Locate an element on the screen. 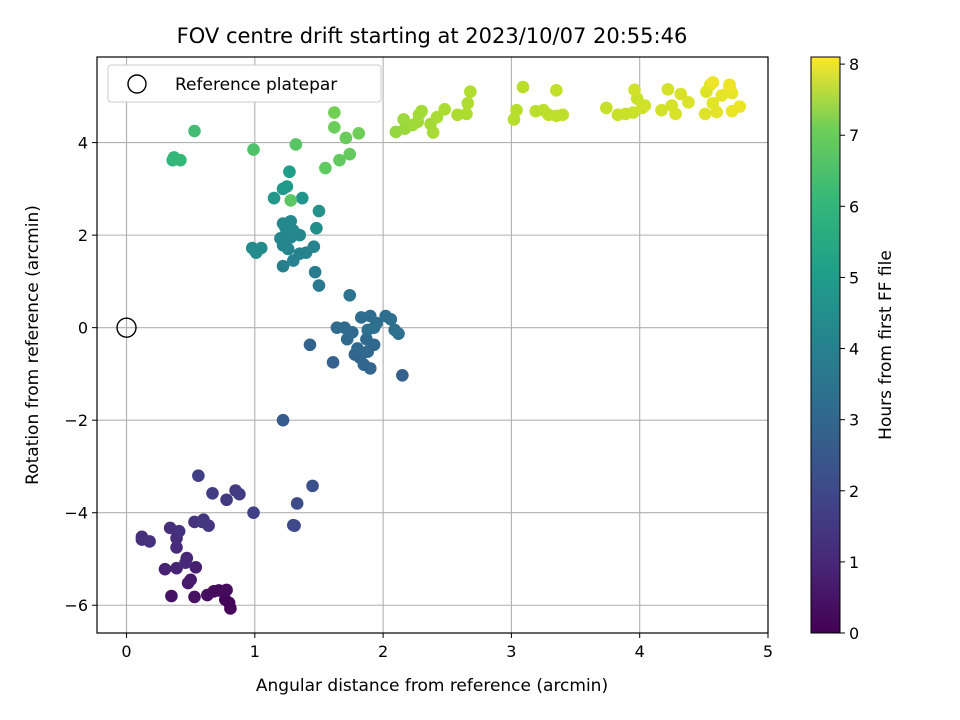 This screenshot has width=960, height=720. colorbar-tick-label: 3 is located at coordinates (854, 420).